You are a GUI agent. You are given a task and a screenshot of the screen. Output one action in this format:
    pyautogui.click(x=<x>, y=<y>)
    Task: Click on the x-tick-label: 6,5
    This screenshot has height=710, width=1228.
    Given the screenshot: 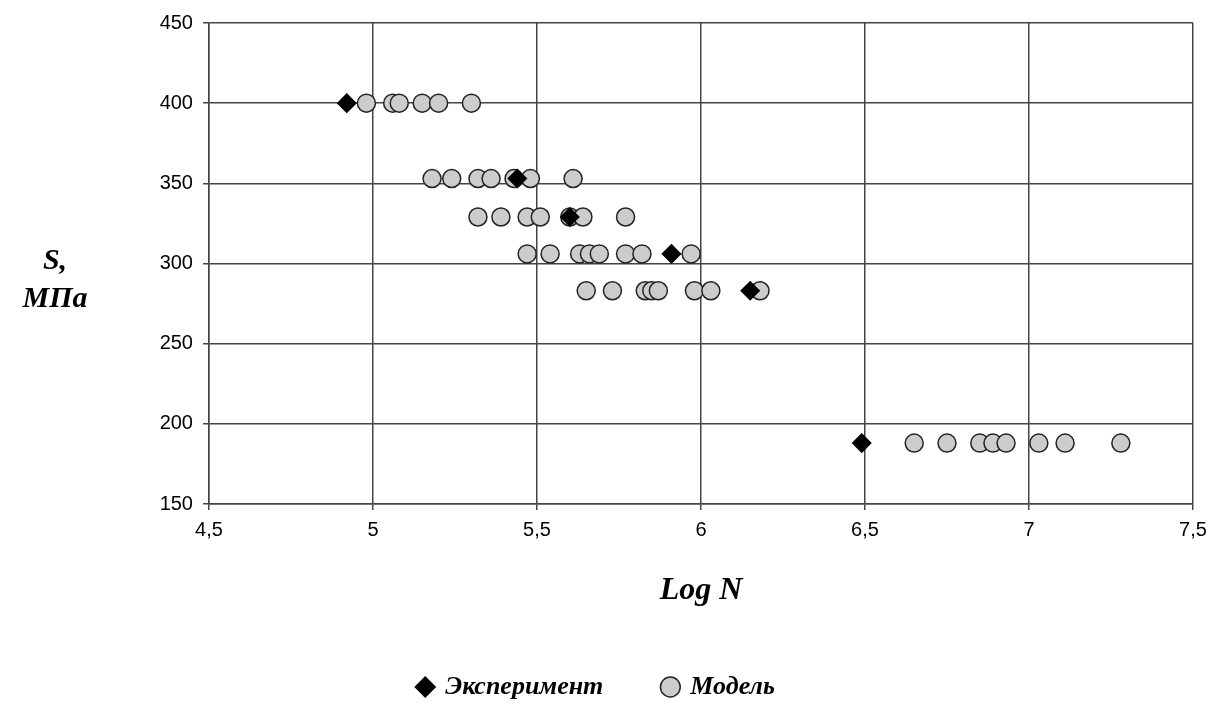 What is the action you would take?
    pyautogui.click(x=865, y=528)
    